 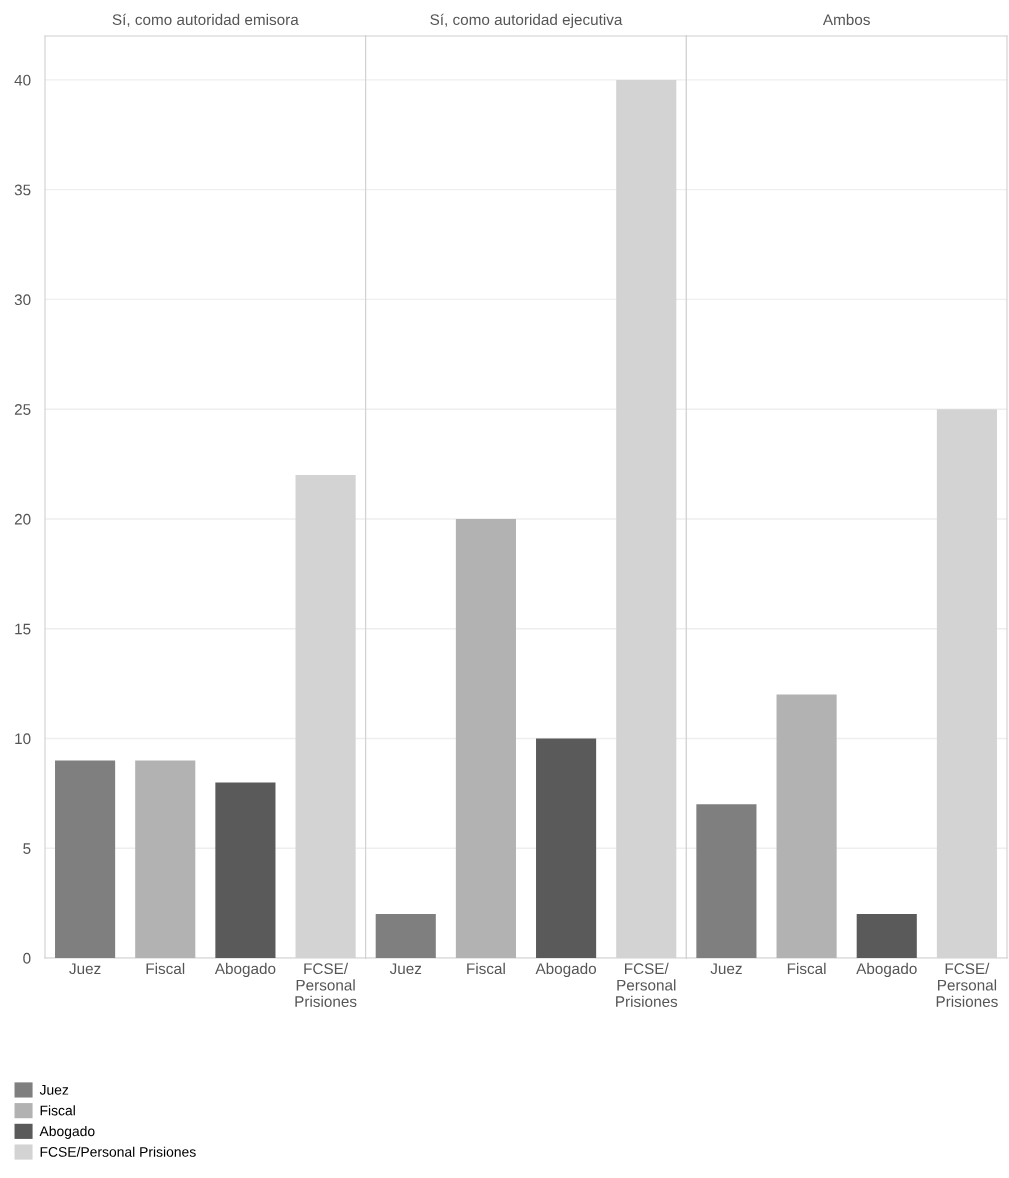 What do you see at coordinates (23, 629) in the screenshot?
I see `y-tick-label: 15` at bounding box center [23, 629].